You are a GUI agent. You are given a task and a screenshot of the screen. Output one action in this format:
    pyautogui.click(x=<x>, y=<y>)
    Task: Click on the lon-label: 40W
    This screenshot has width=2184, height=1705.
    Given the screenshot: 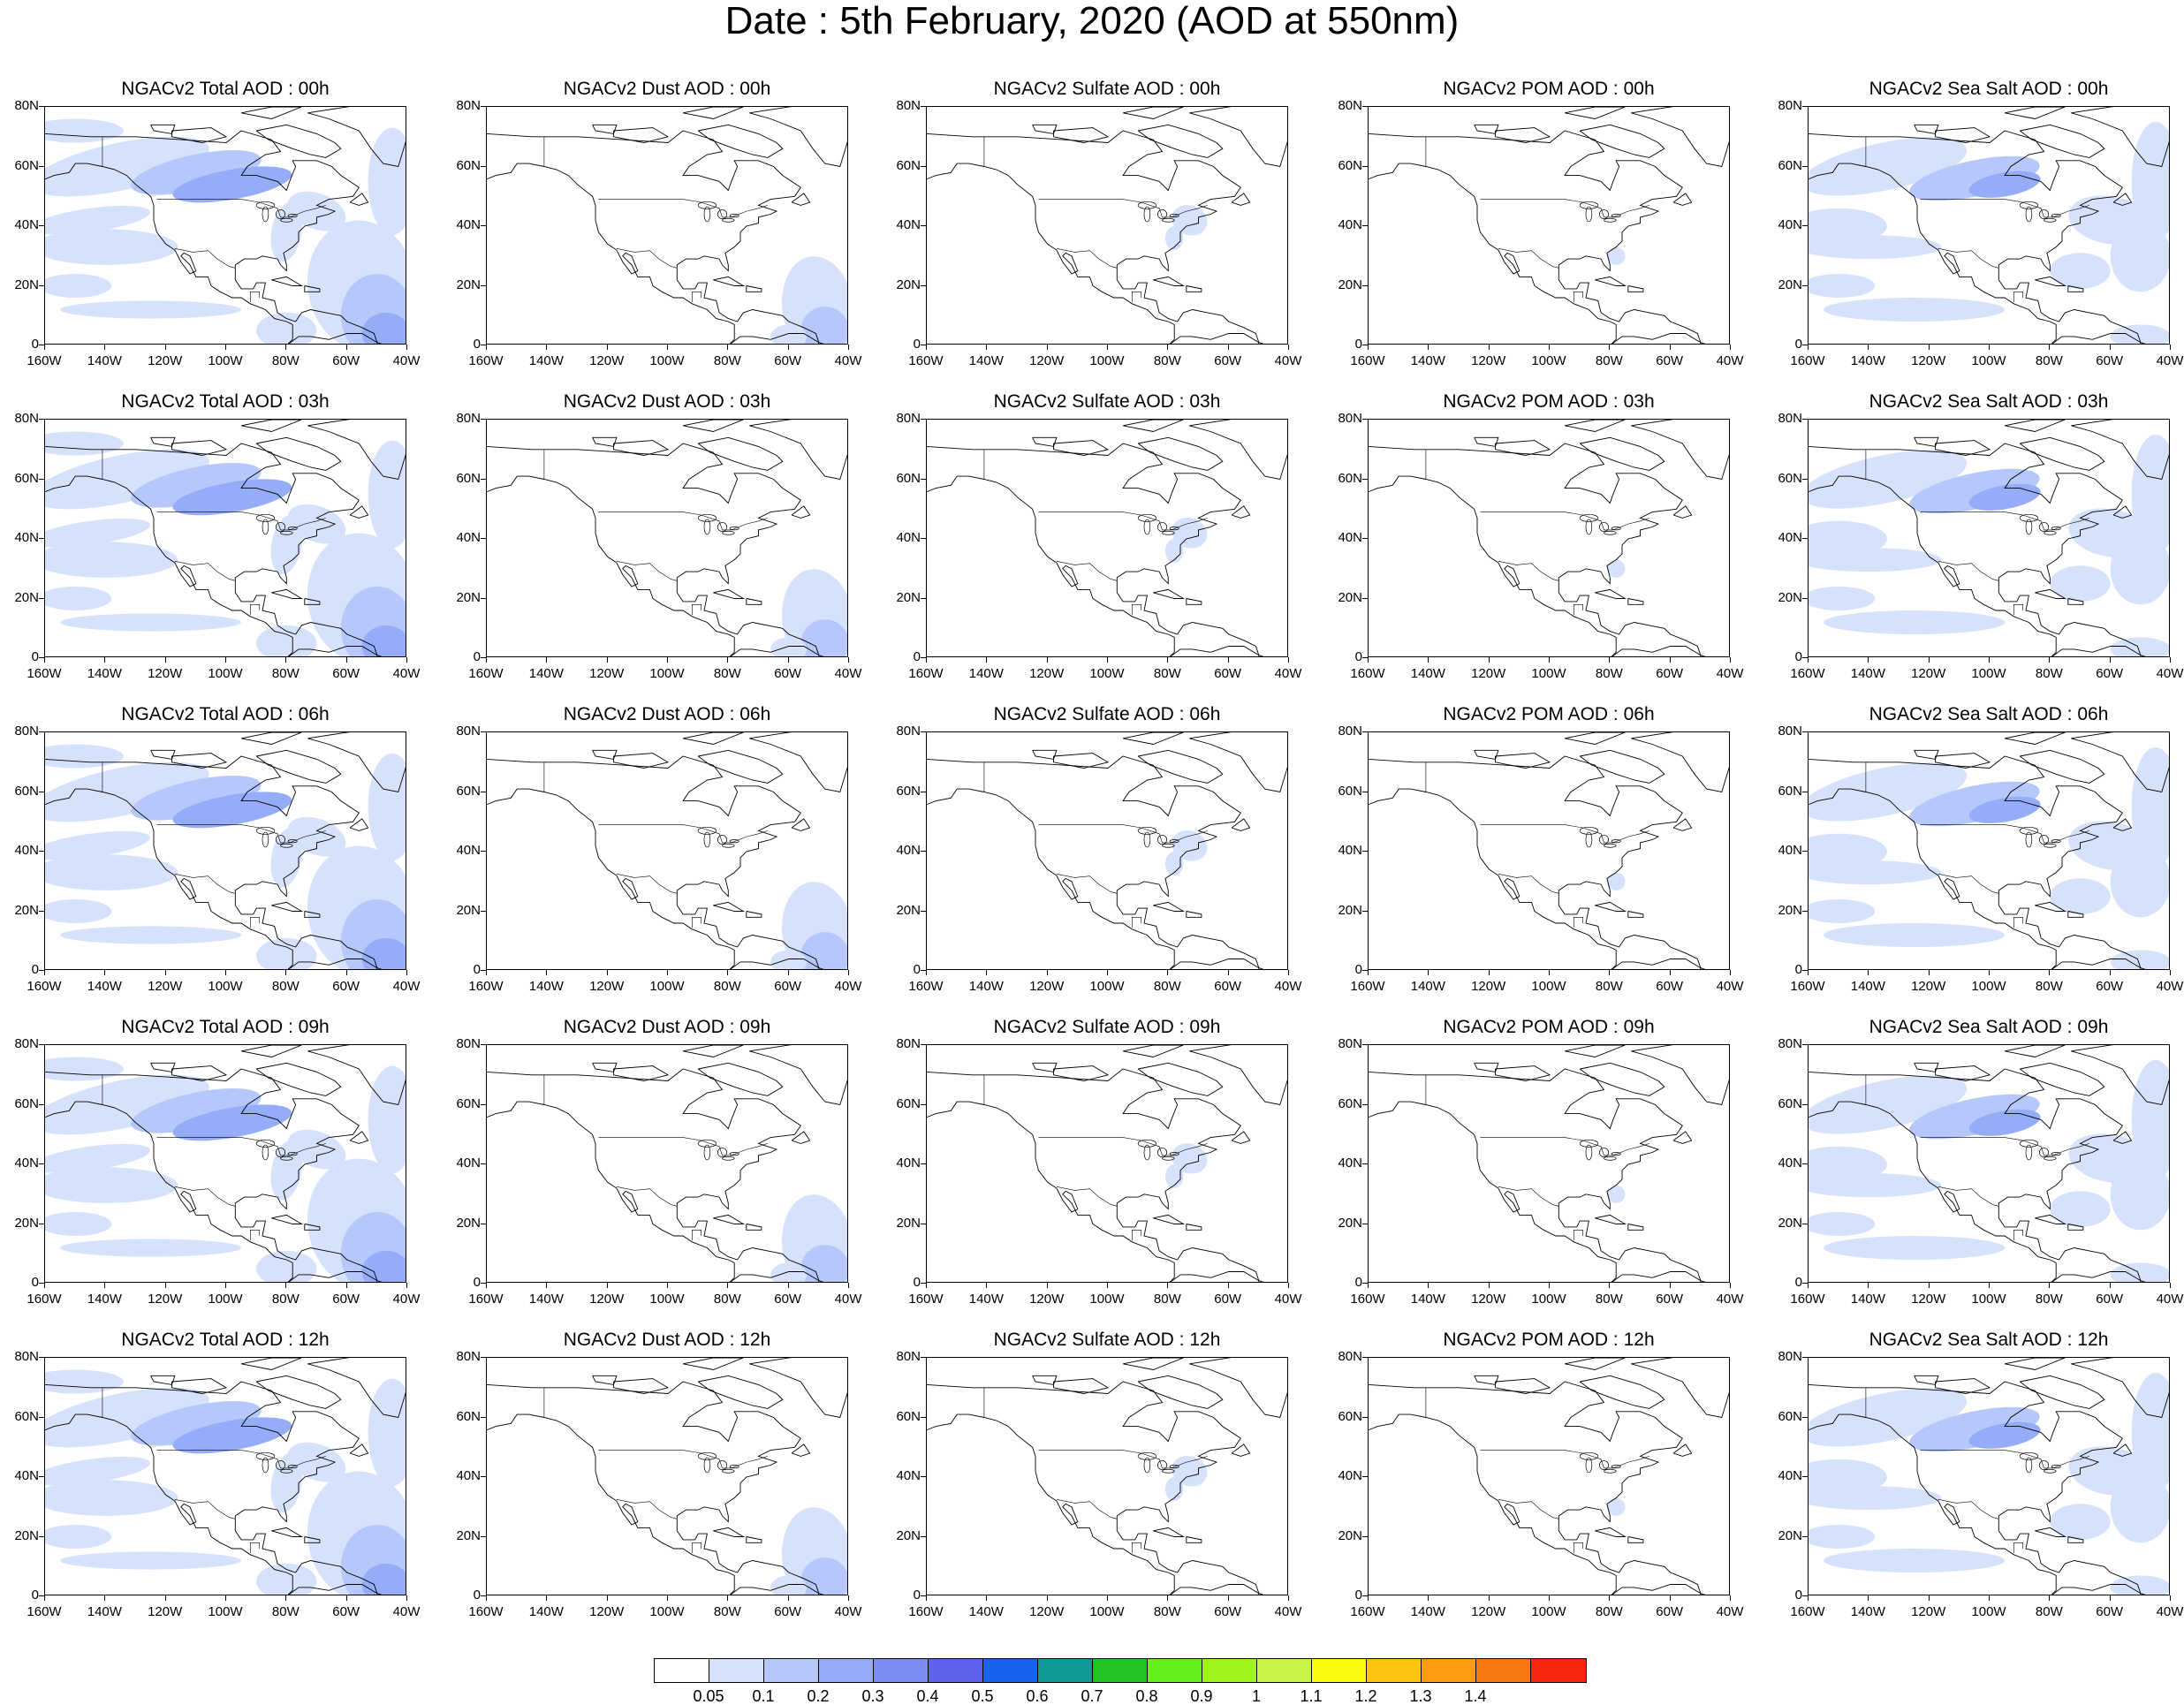 What is the action you would take?
    pyautogui.click(x=1730, y=987)
    